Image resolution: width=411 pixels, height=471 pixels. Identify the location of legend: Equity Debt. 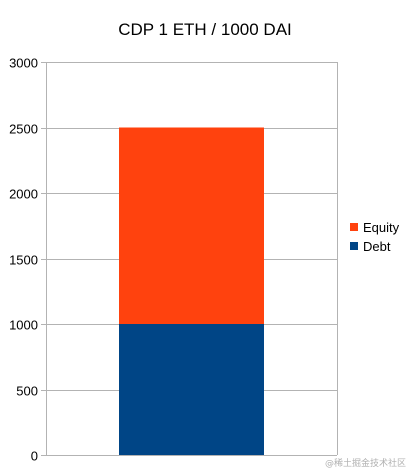
(375, 237).